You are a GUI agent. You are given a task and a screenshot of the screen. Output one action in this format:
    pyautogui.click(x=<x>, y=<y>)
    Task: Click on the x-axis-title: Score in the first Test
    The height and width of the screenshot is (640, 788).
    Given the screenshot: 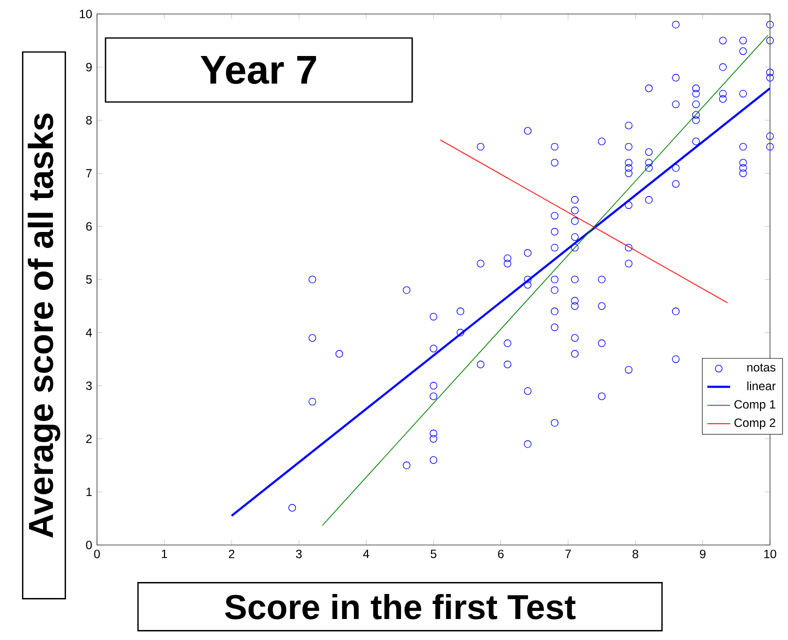 What is the action you would take?
    pyautogui.click(x=400, y=607)
    